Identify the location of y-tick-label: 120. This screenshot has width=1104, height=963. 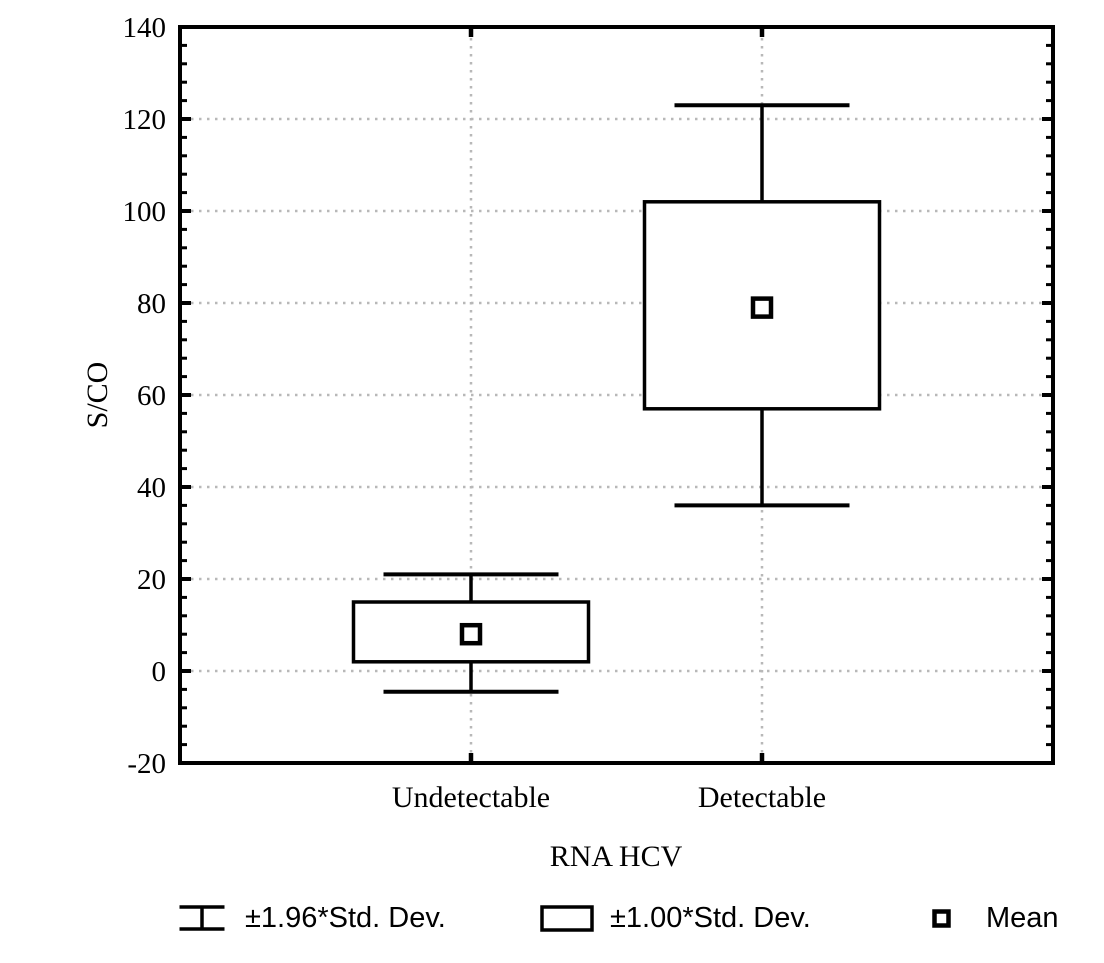
(145, 120).